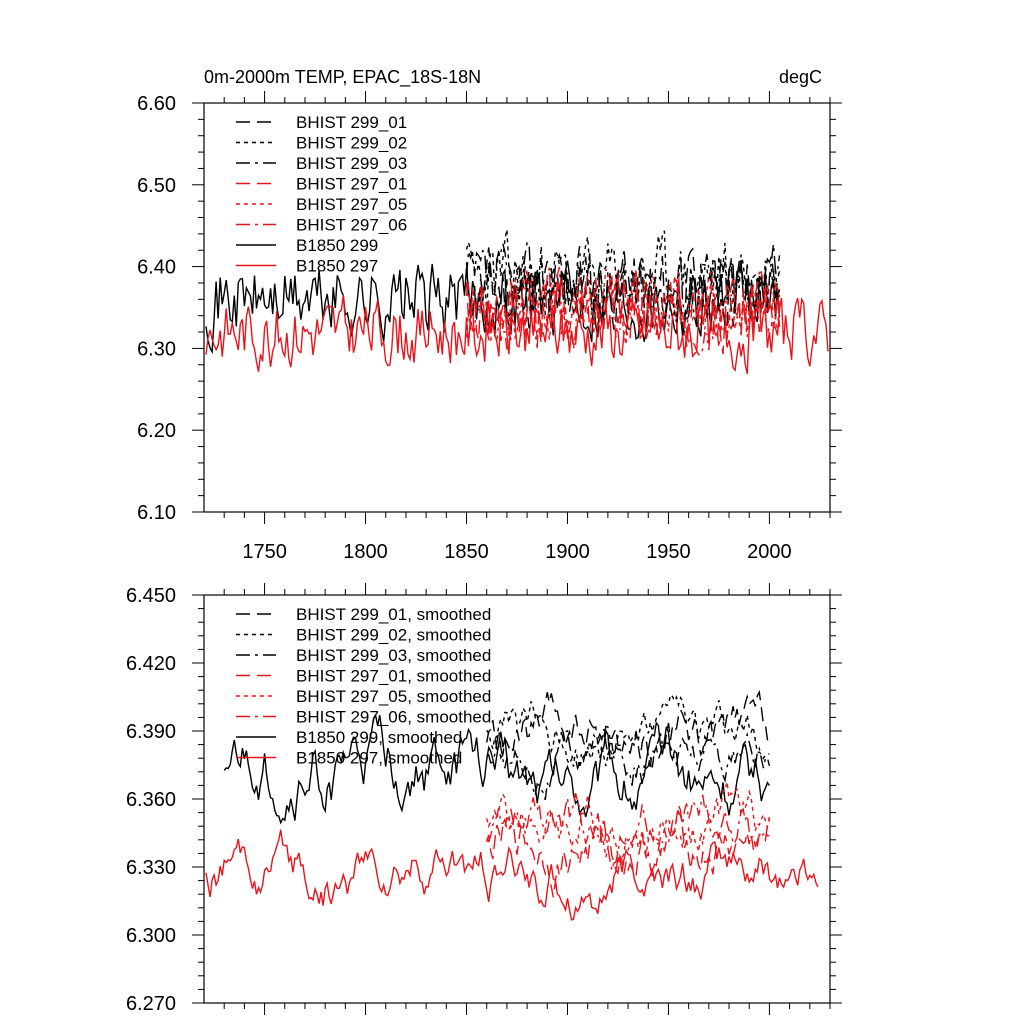 The width and height of the screenshot is (1024, 1024). I want to click on y-tick-label: 6.300, so click(151, 936).